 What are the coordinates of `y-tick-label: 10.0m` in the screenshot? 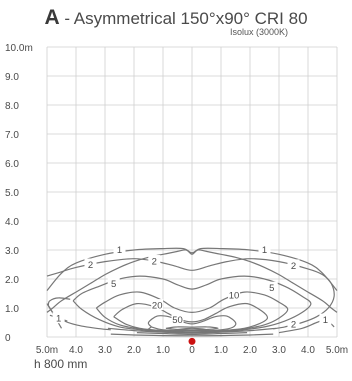 It's located at (19, 48).